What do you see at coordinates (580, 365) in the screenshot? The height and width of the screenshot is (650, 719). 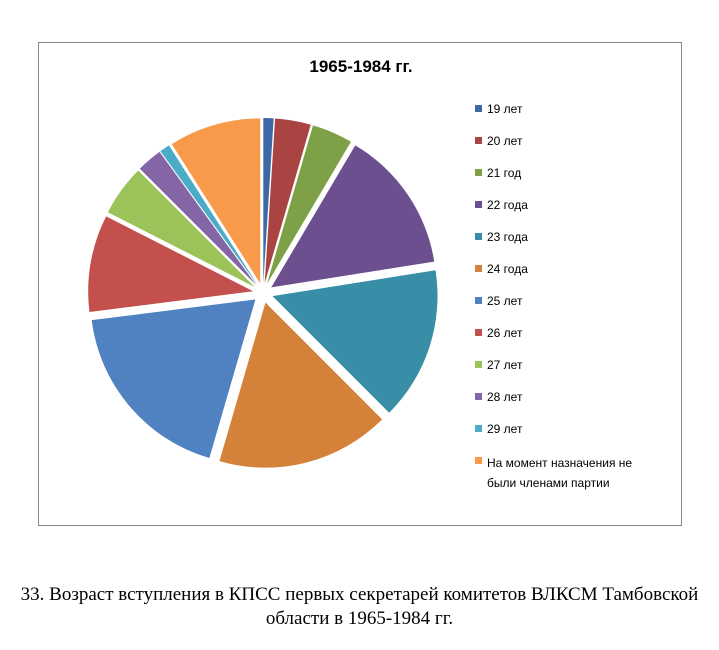 I see `legend-item: 27 лет` at bounding box center [580, 365].